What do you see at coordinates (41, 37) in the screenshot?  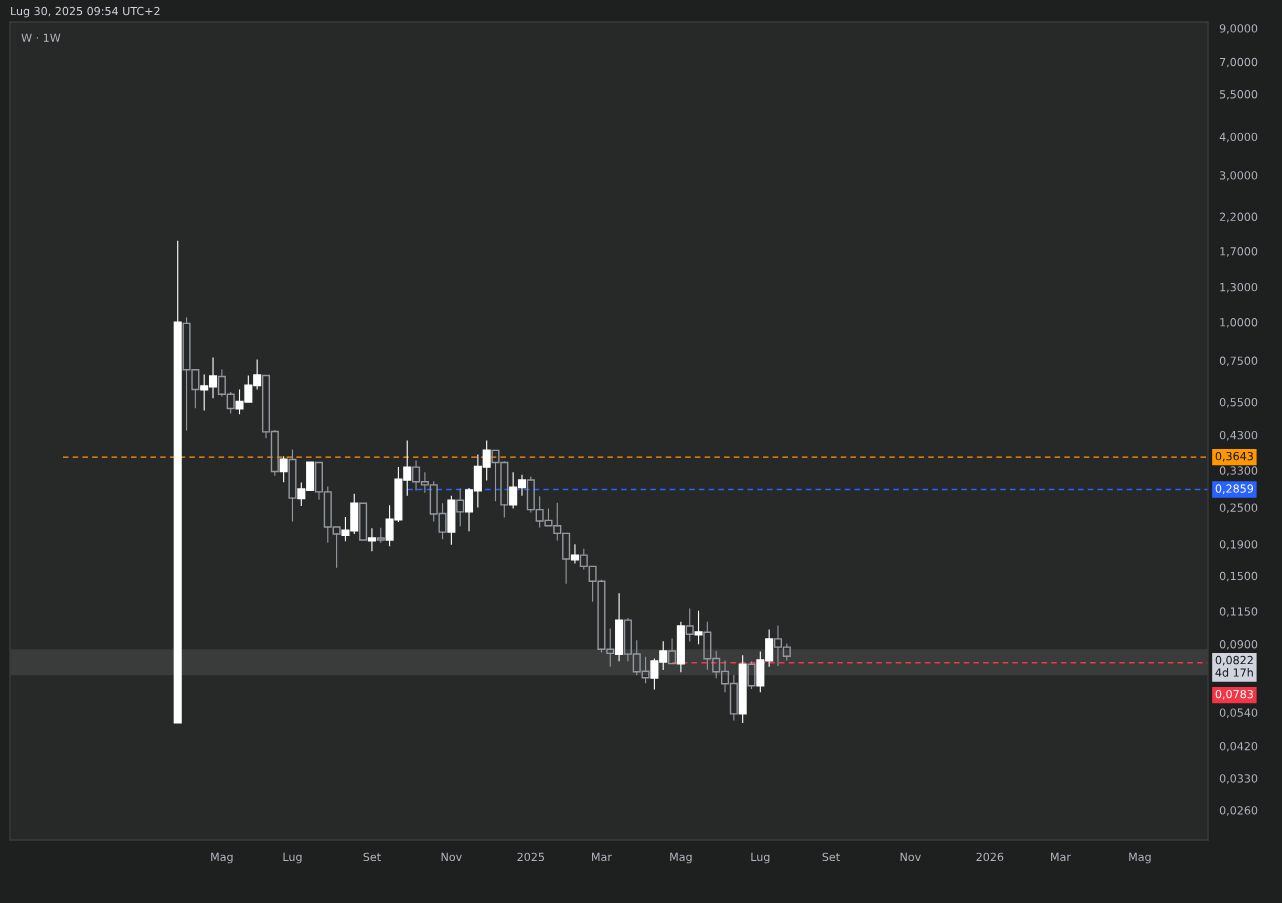 I see `text: W · 1W` at bounding box center [41, 37].